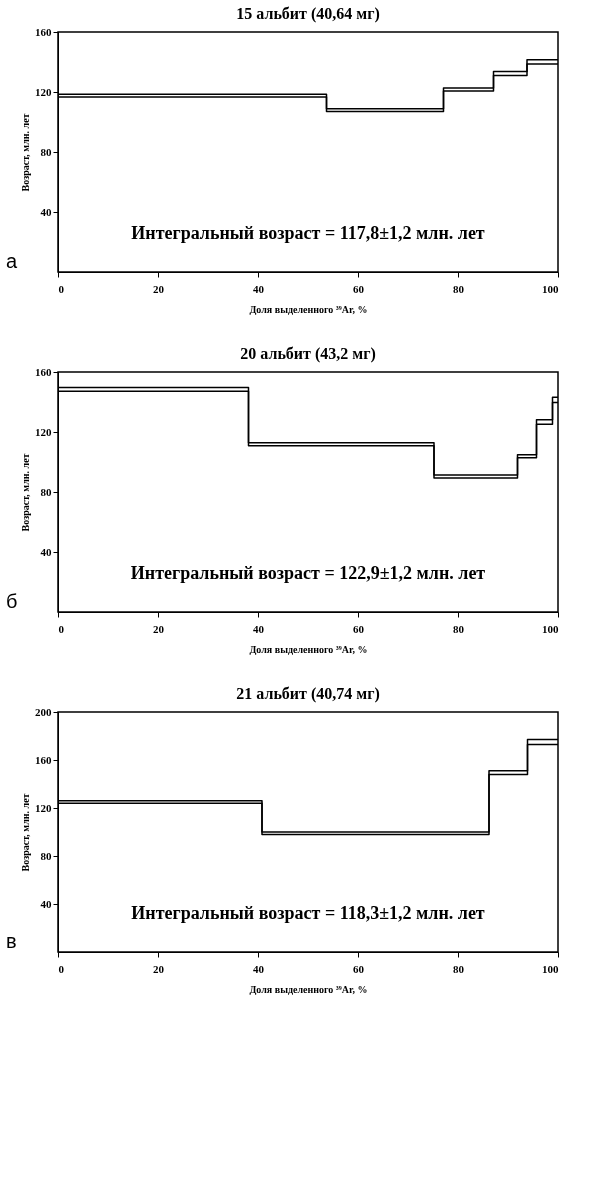 This screenshot has height=1198, width=614. Describe the element at coordinates (43, 711) in the screenshot. I see `y-tick-label: 200` at that location.